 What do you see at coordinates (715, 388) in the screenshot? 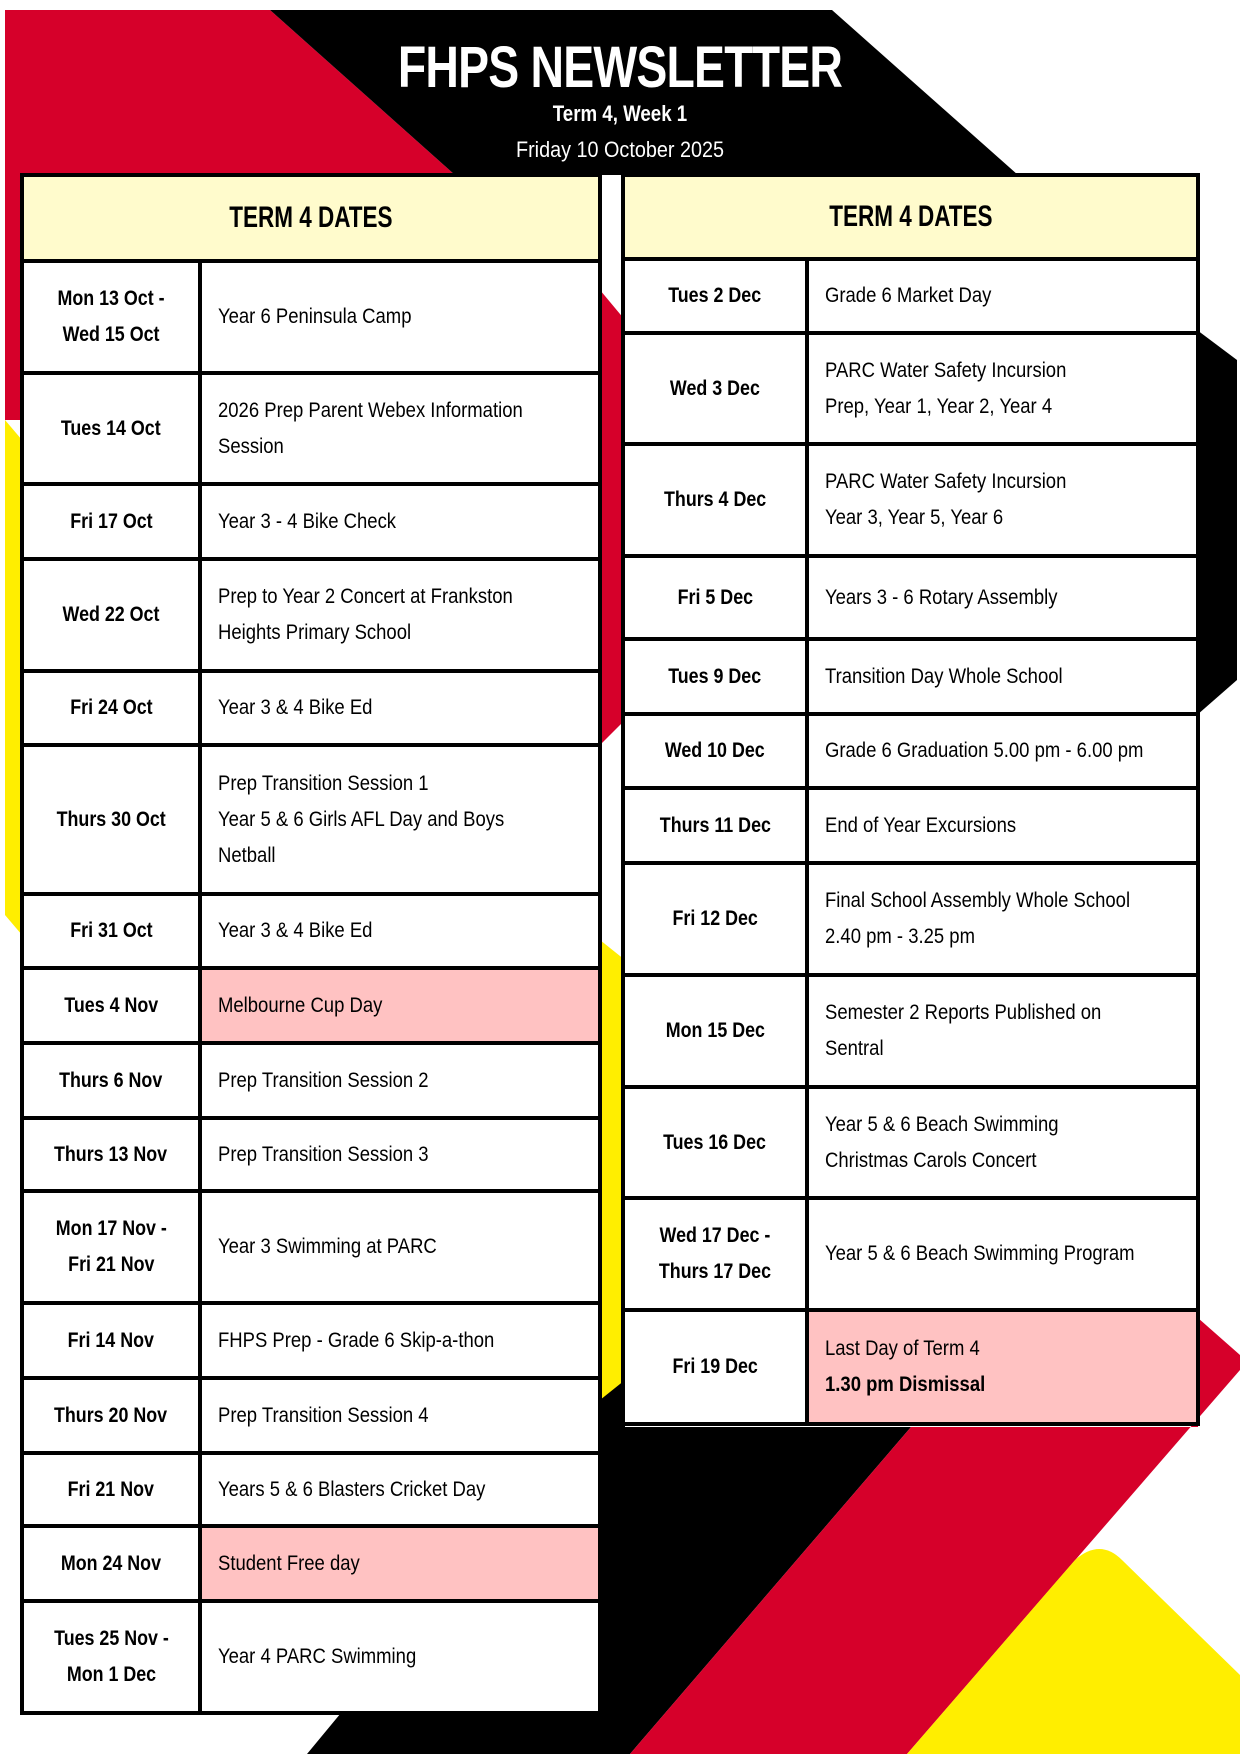
I see `date-text: Wed 3 Dec` at bounding box center [715, 388].